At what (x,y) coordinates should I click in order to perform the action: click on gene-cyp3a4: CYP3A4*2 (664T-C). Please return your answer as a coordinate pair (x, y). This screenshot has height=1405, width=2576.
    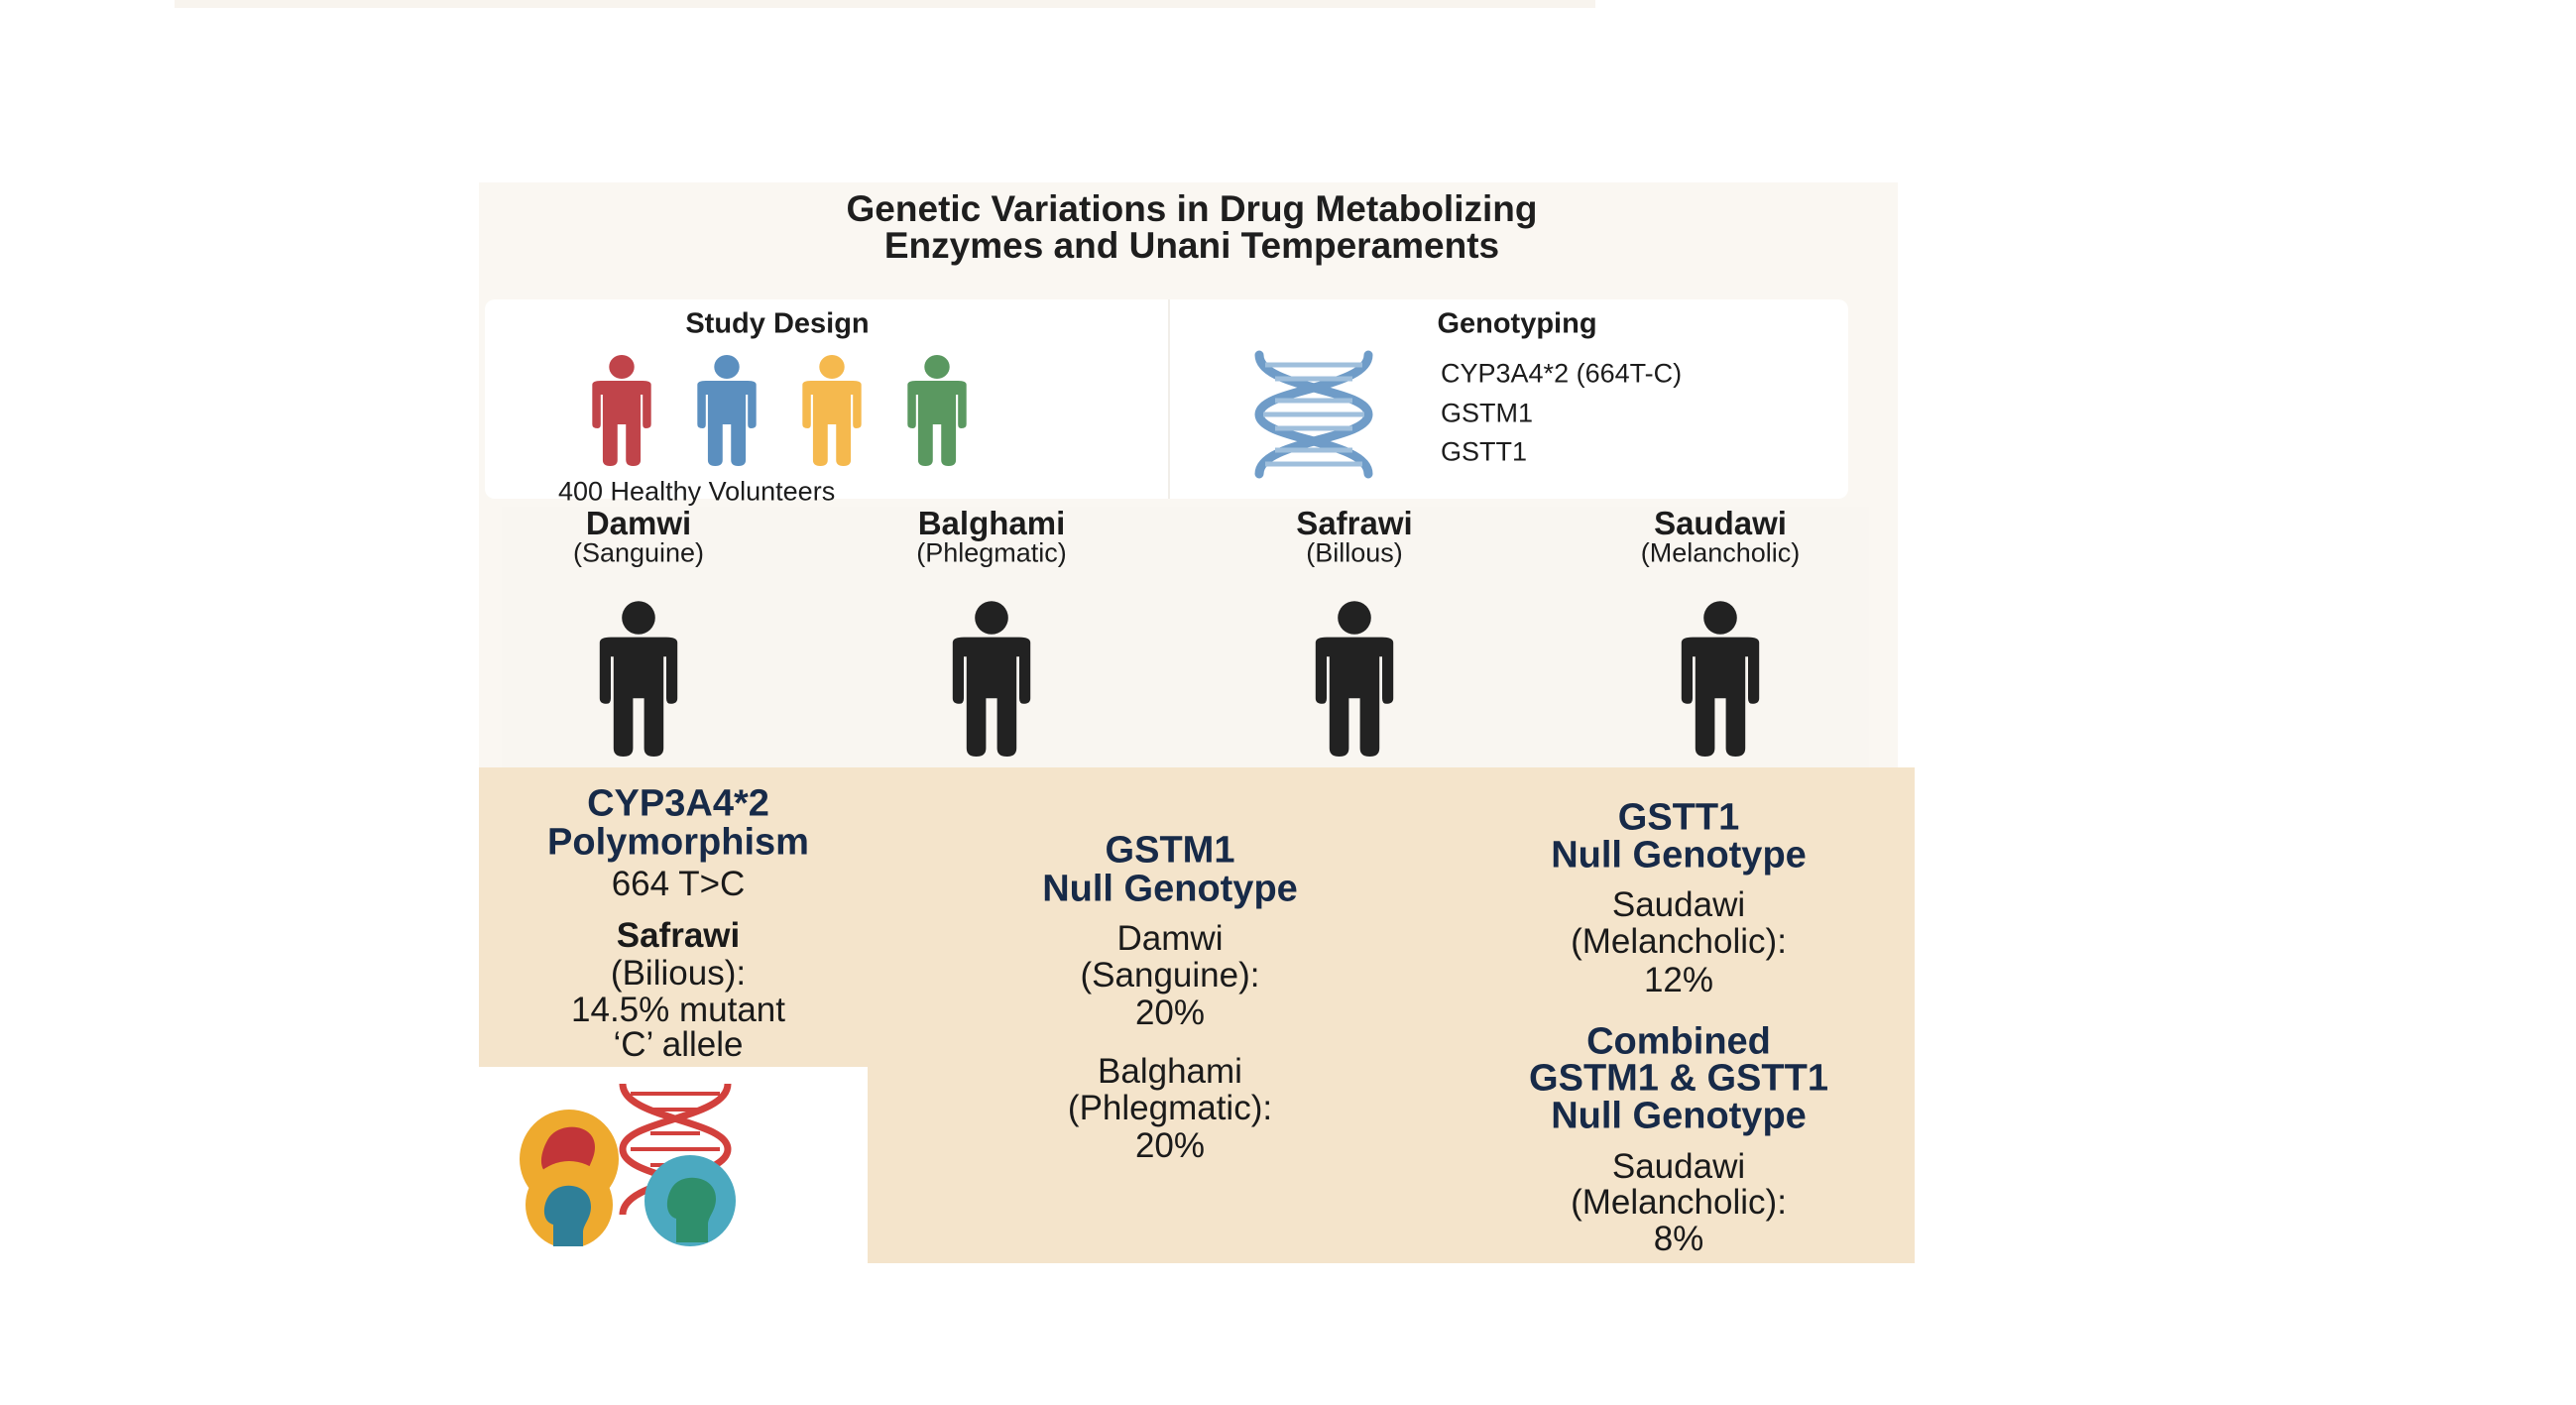
    Looking at the image, I should click on (1562, 373).